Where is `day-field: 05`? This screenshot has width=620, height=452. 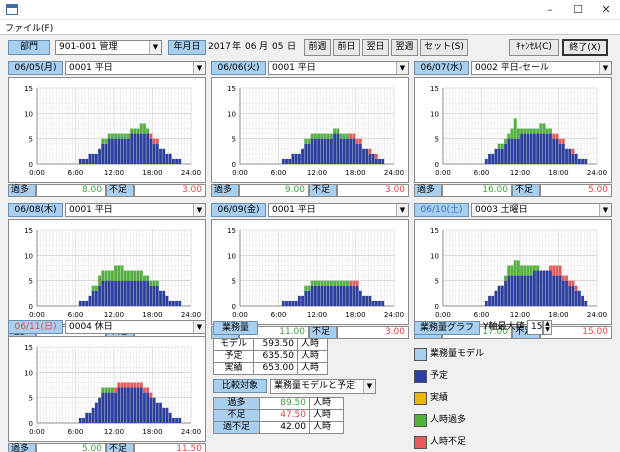
day-field: 05 is located at coordinates (278, 47).